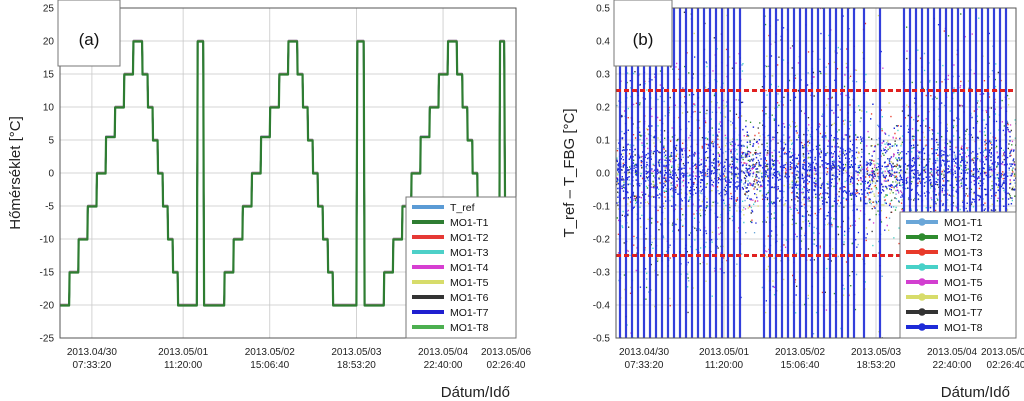 The height and width of the screenshot is (401, 1024). I want to click on panel-tag: (a), so click(89, 39).